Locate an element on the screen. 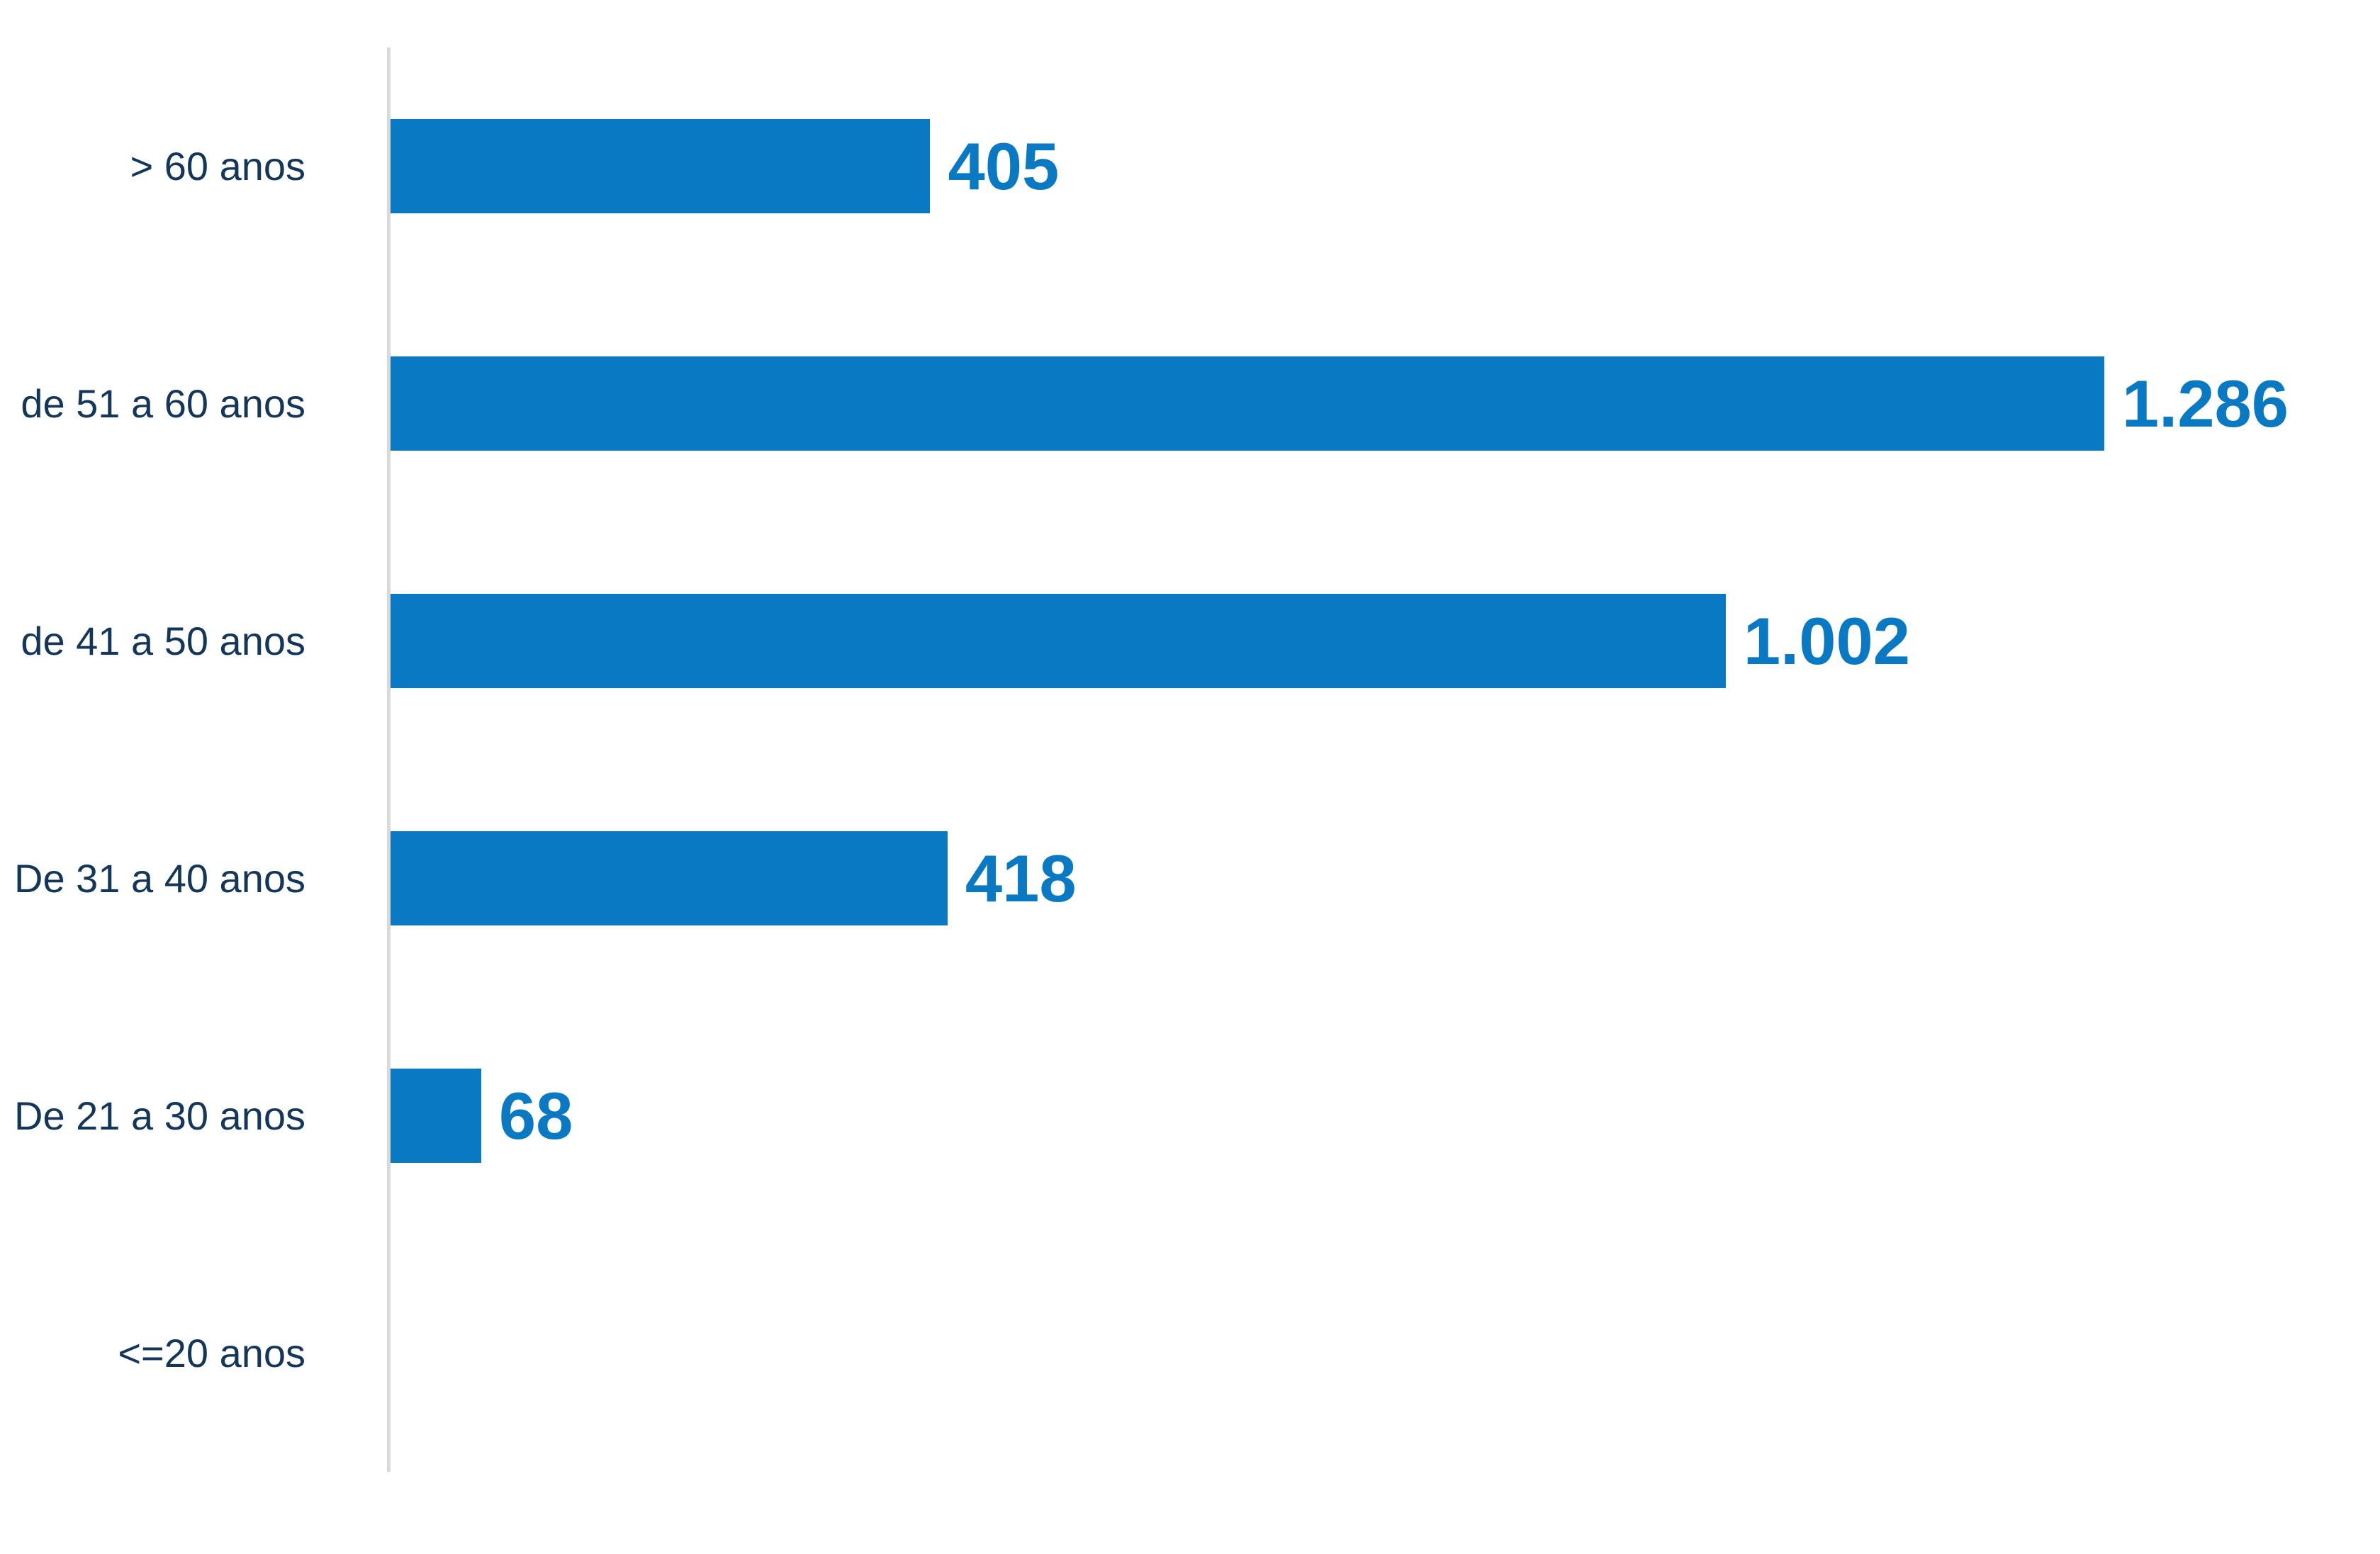  y-axis-line is located at coordinates (389, 759).